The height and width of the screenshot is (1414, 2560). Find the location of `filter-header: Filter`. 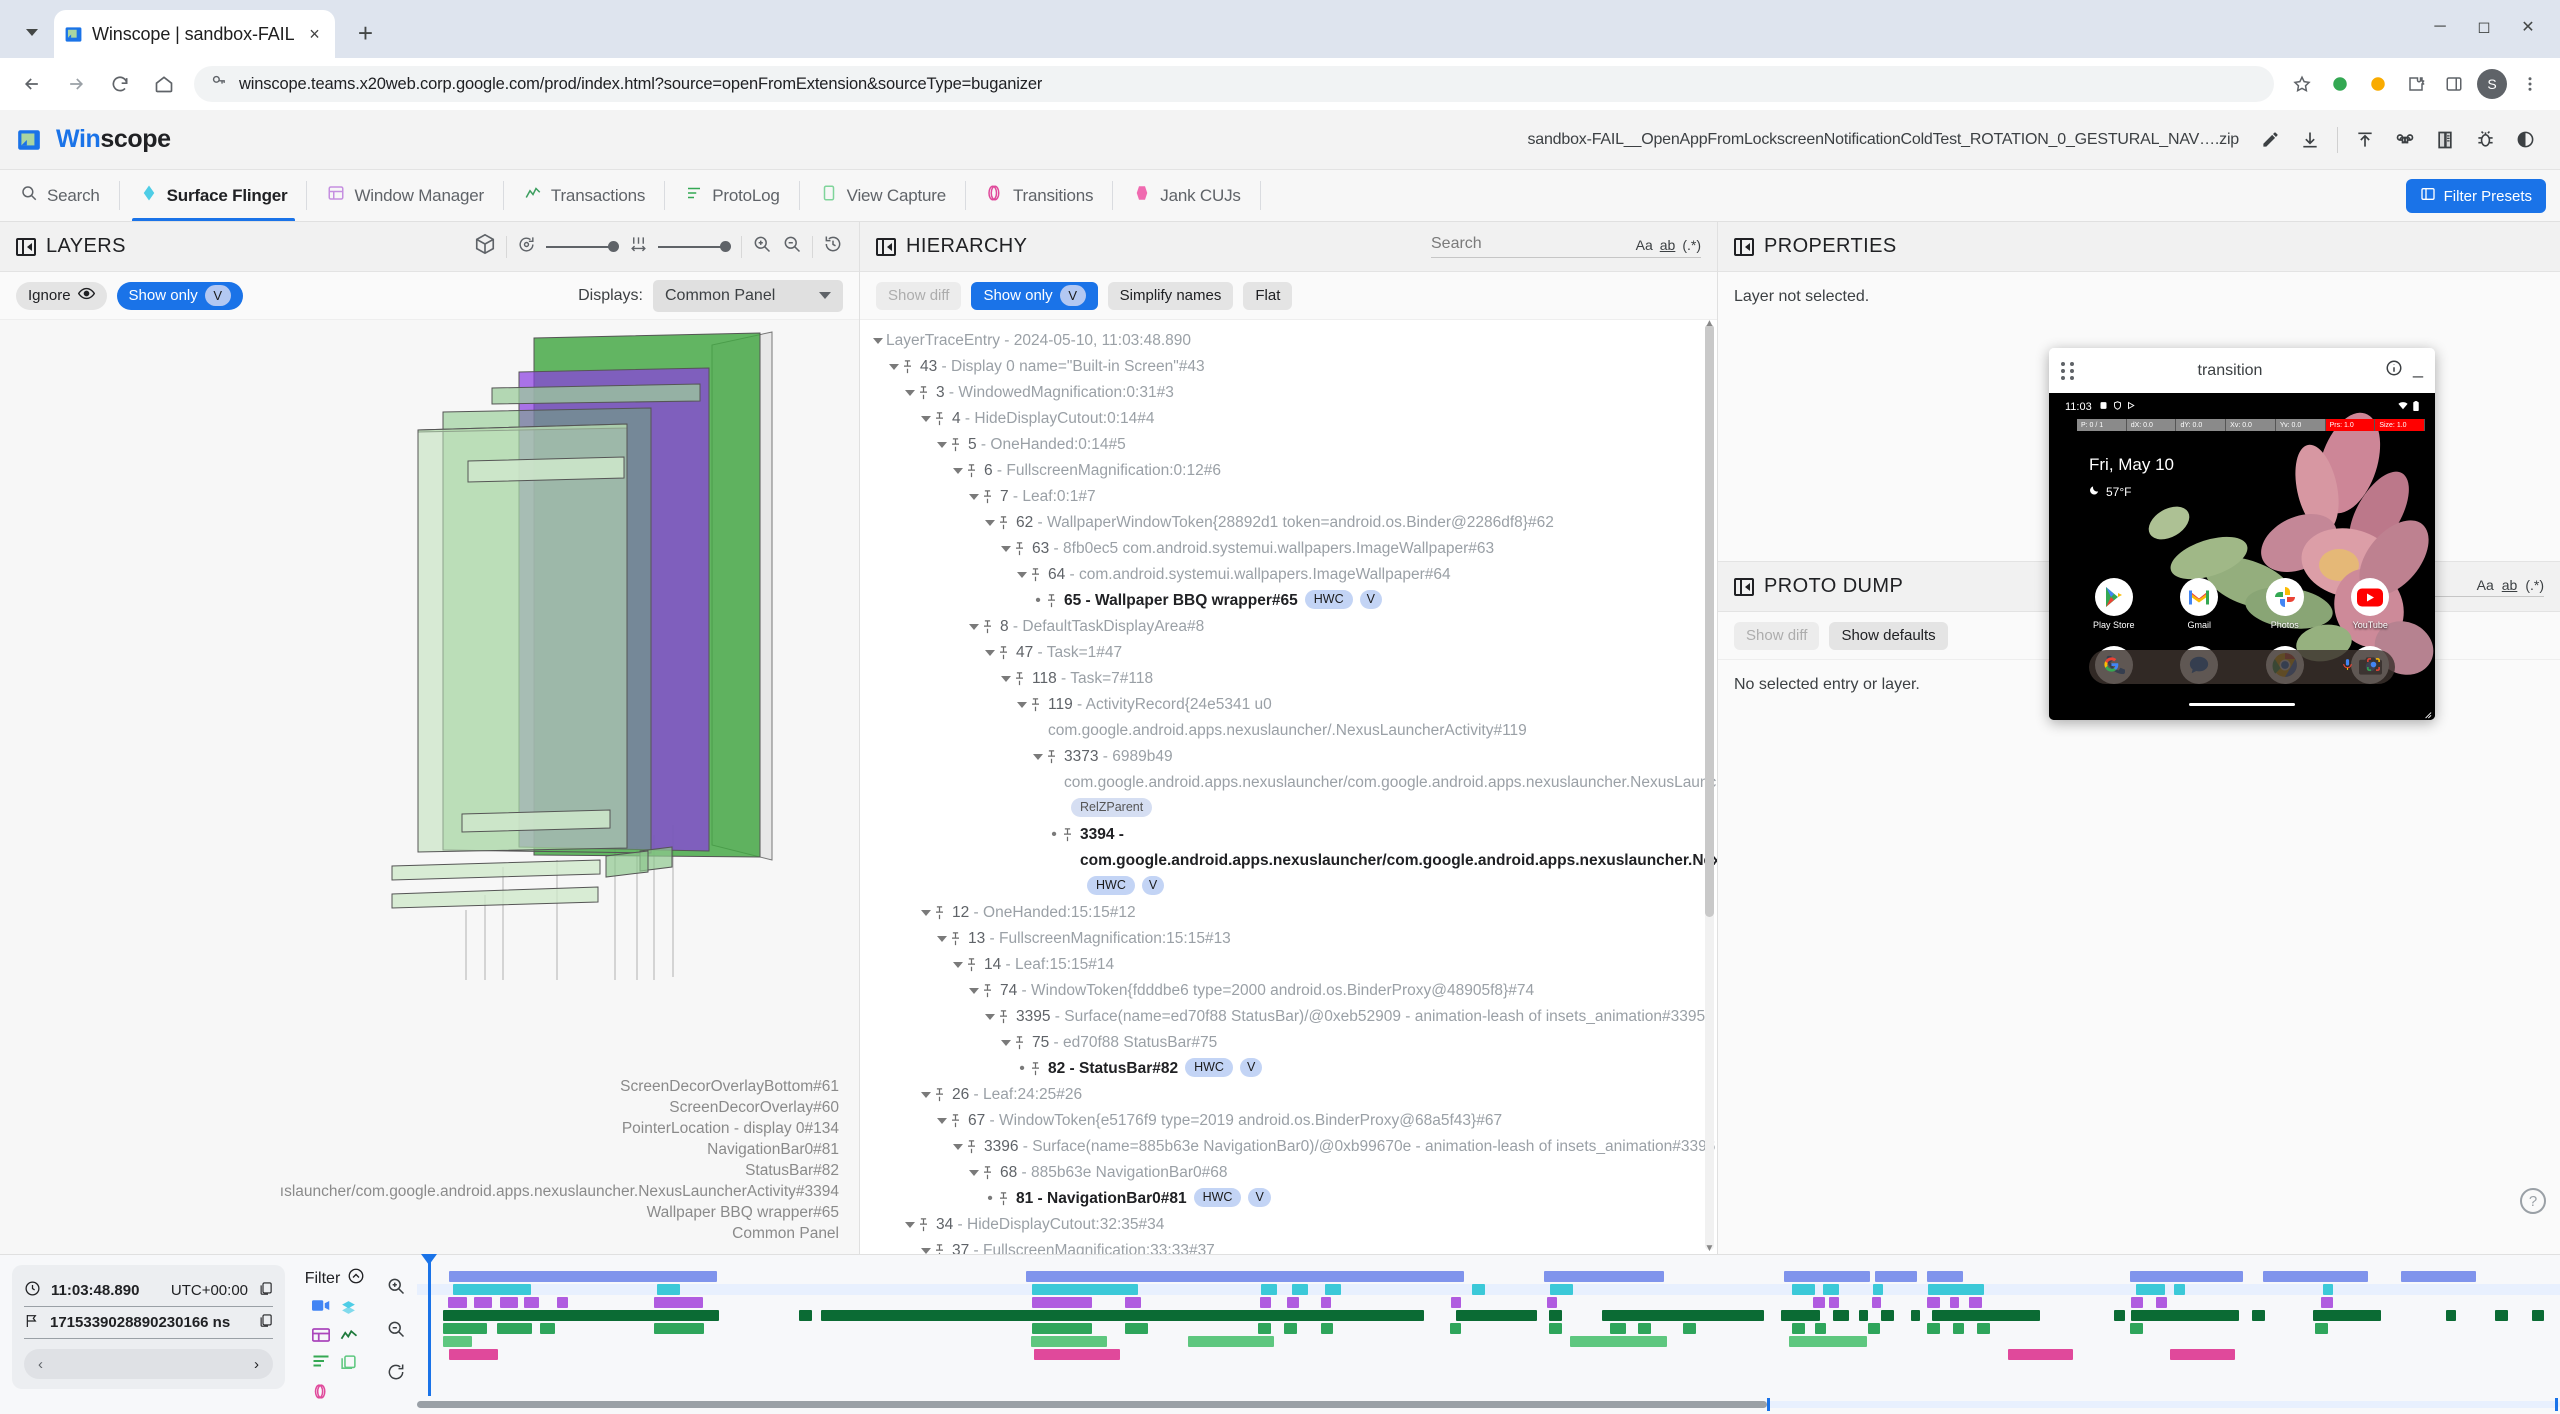

filter-header: Filter is located at coordinates (335, 1278).